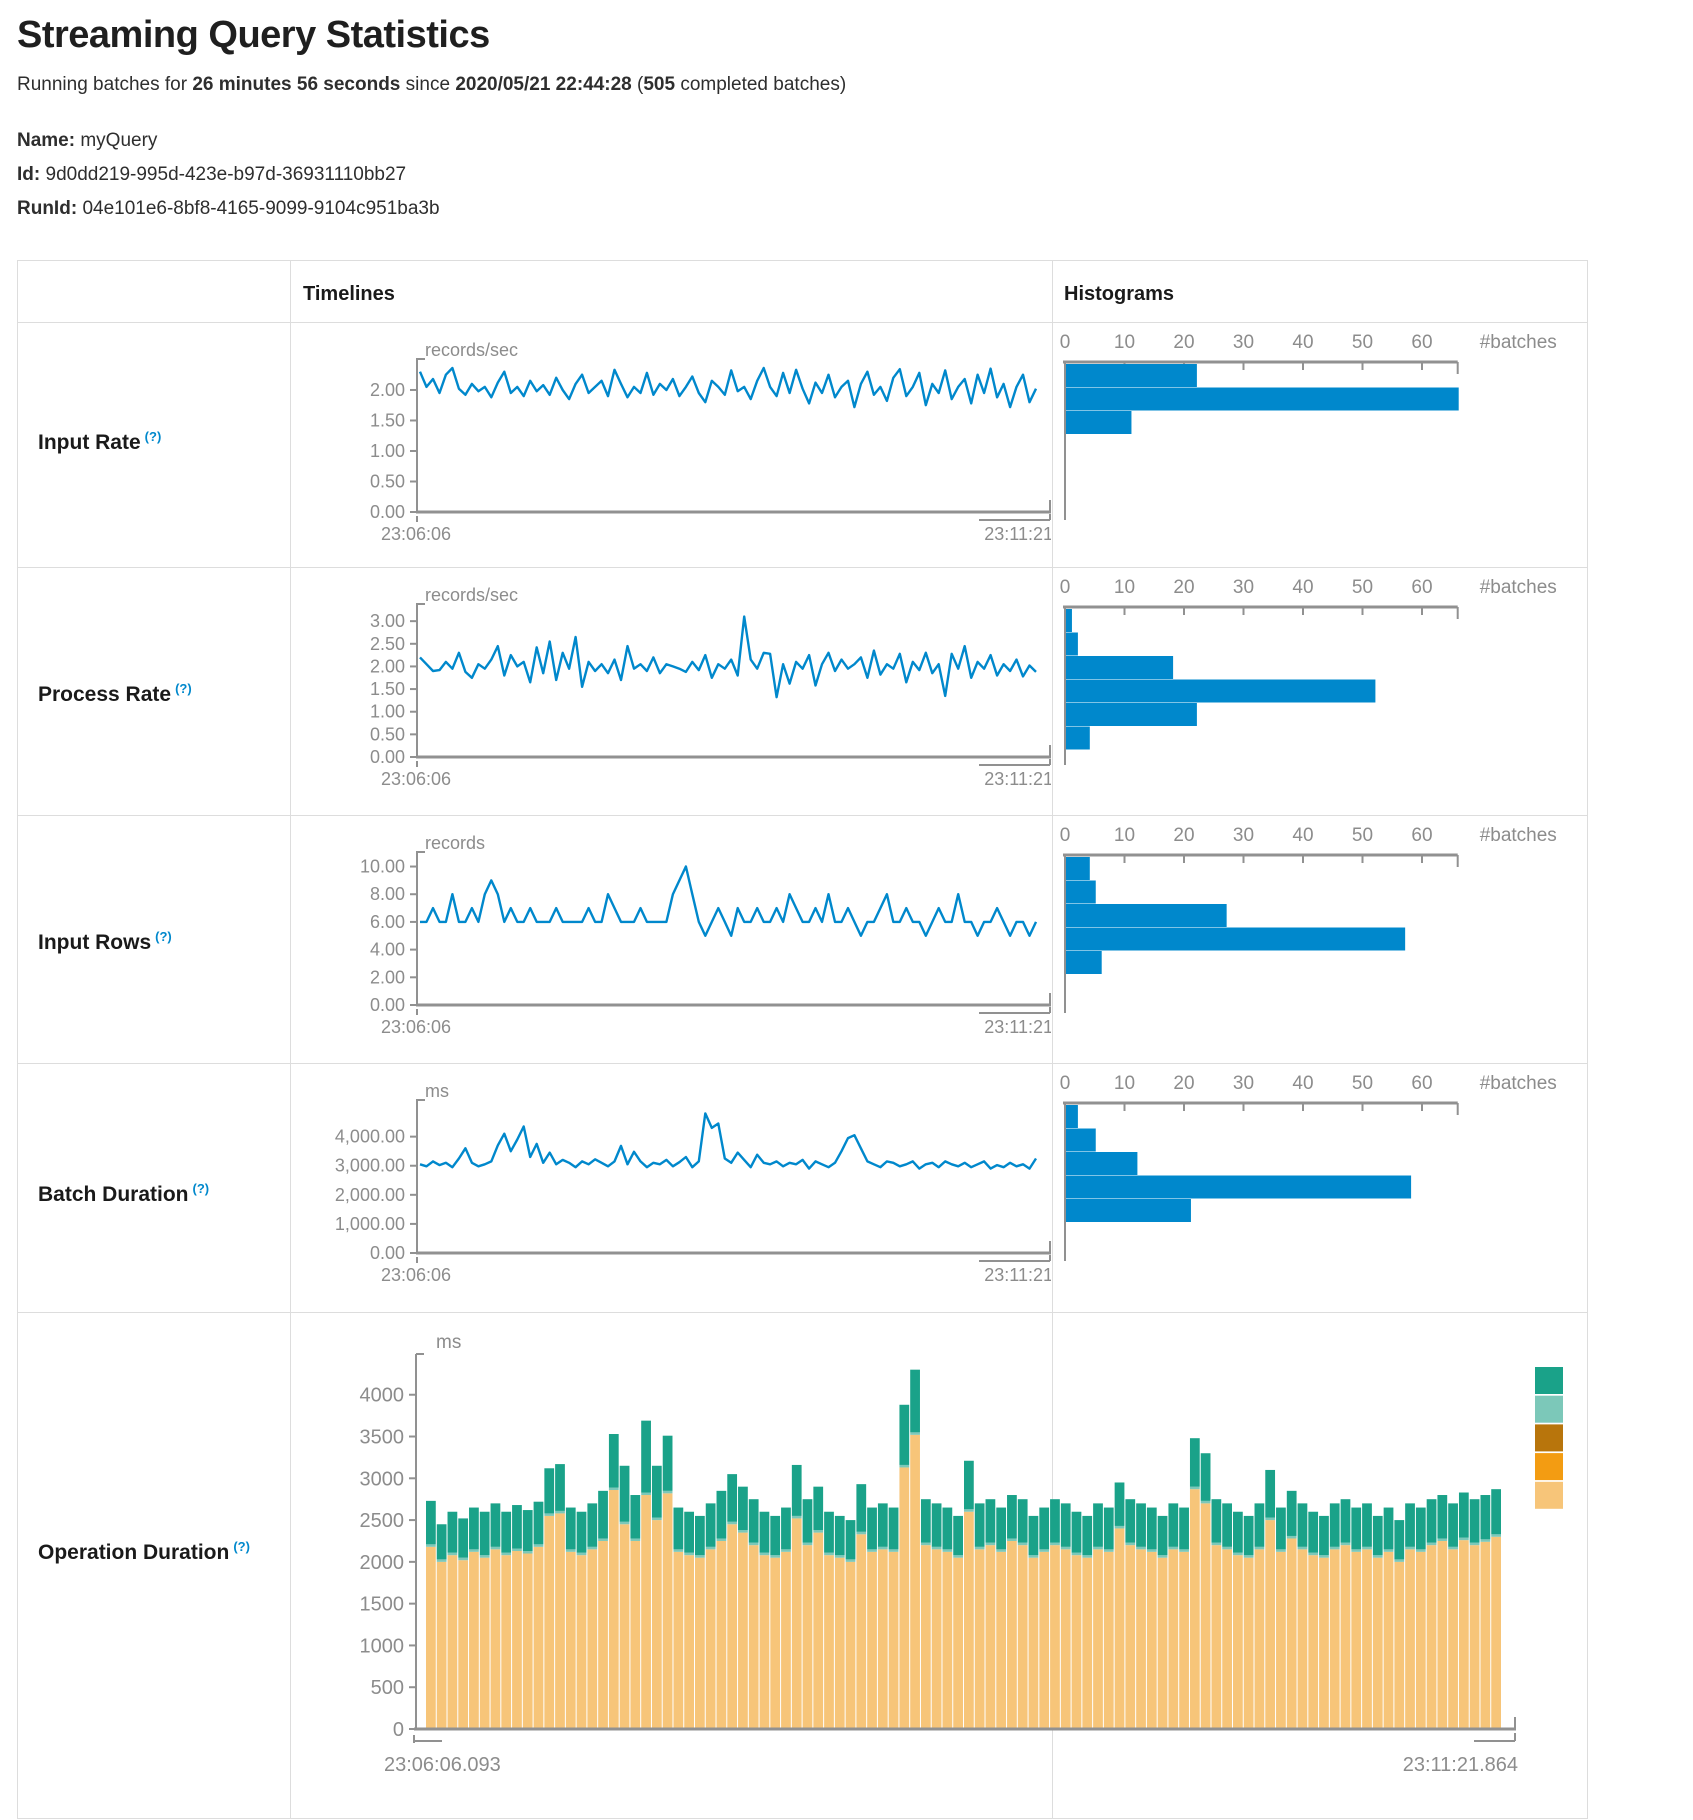  I want to click on input-rate-histogram-chart: 0 10 20 30 40 50 60 #batches, so click(1321, 444).